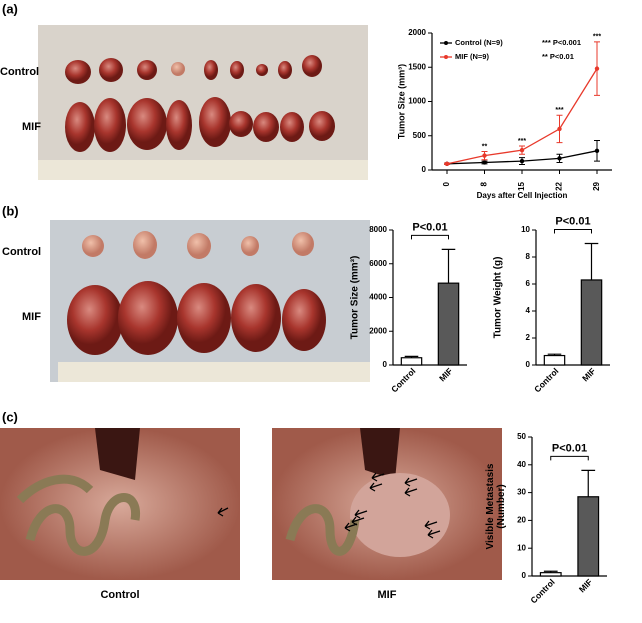 This screenshot has width=642, height=623. Describe the element at coordinates (485, 146) in the screenshot. I see `significance-label: **` at that location.